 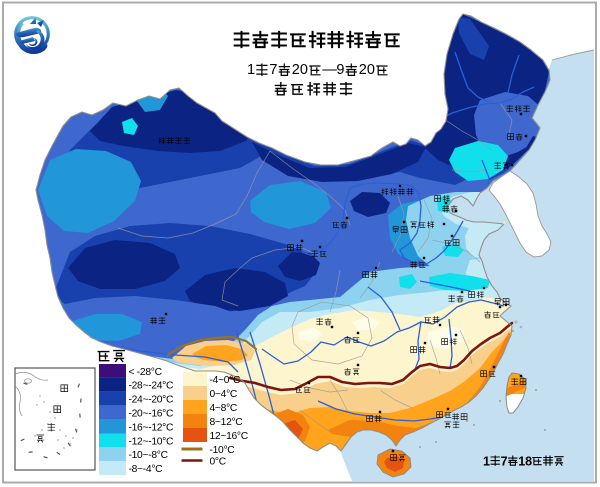 What do you see at coordinates (151, 400) in the screenshot?
I see `svg-text: -24~-20°C` at bounding box center [151, 400].